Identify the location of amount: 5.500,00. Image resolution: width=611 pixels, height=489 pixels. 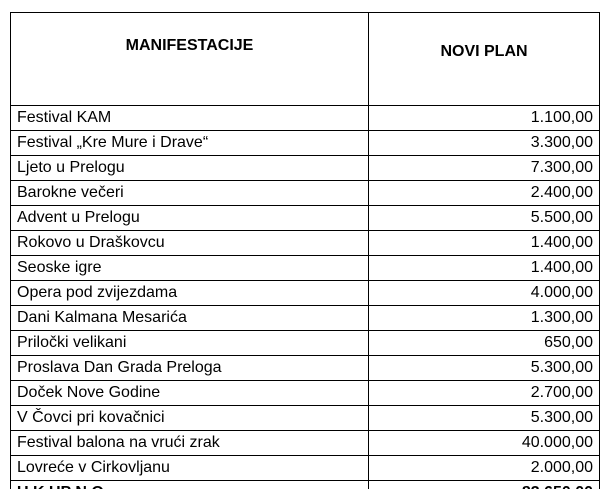
(484, 218).